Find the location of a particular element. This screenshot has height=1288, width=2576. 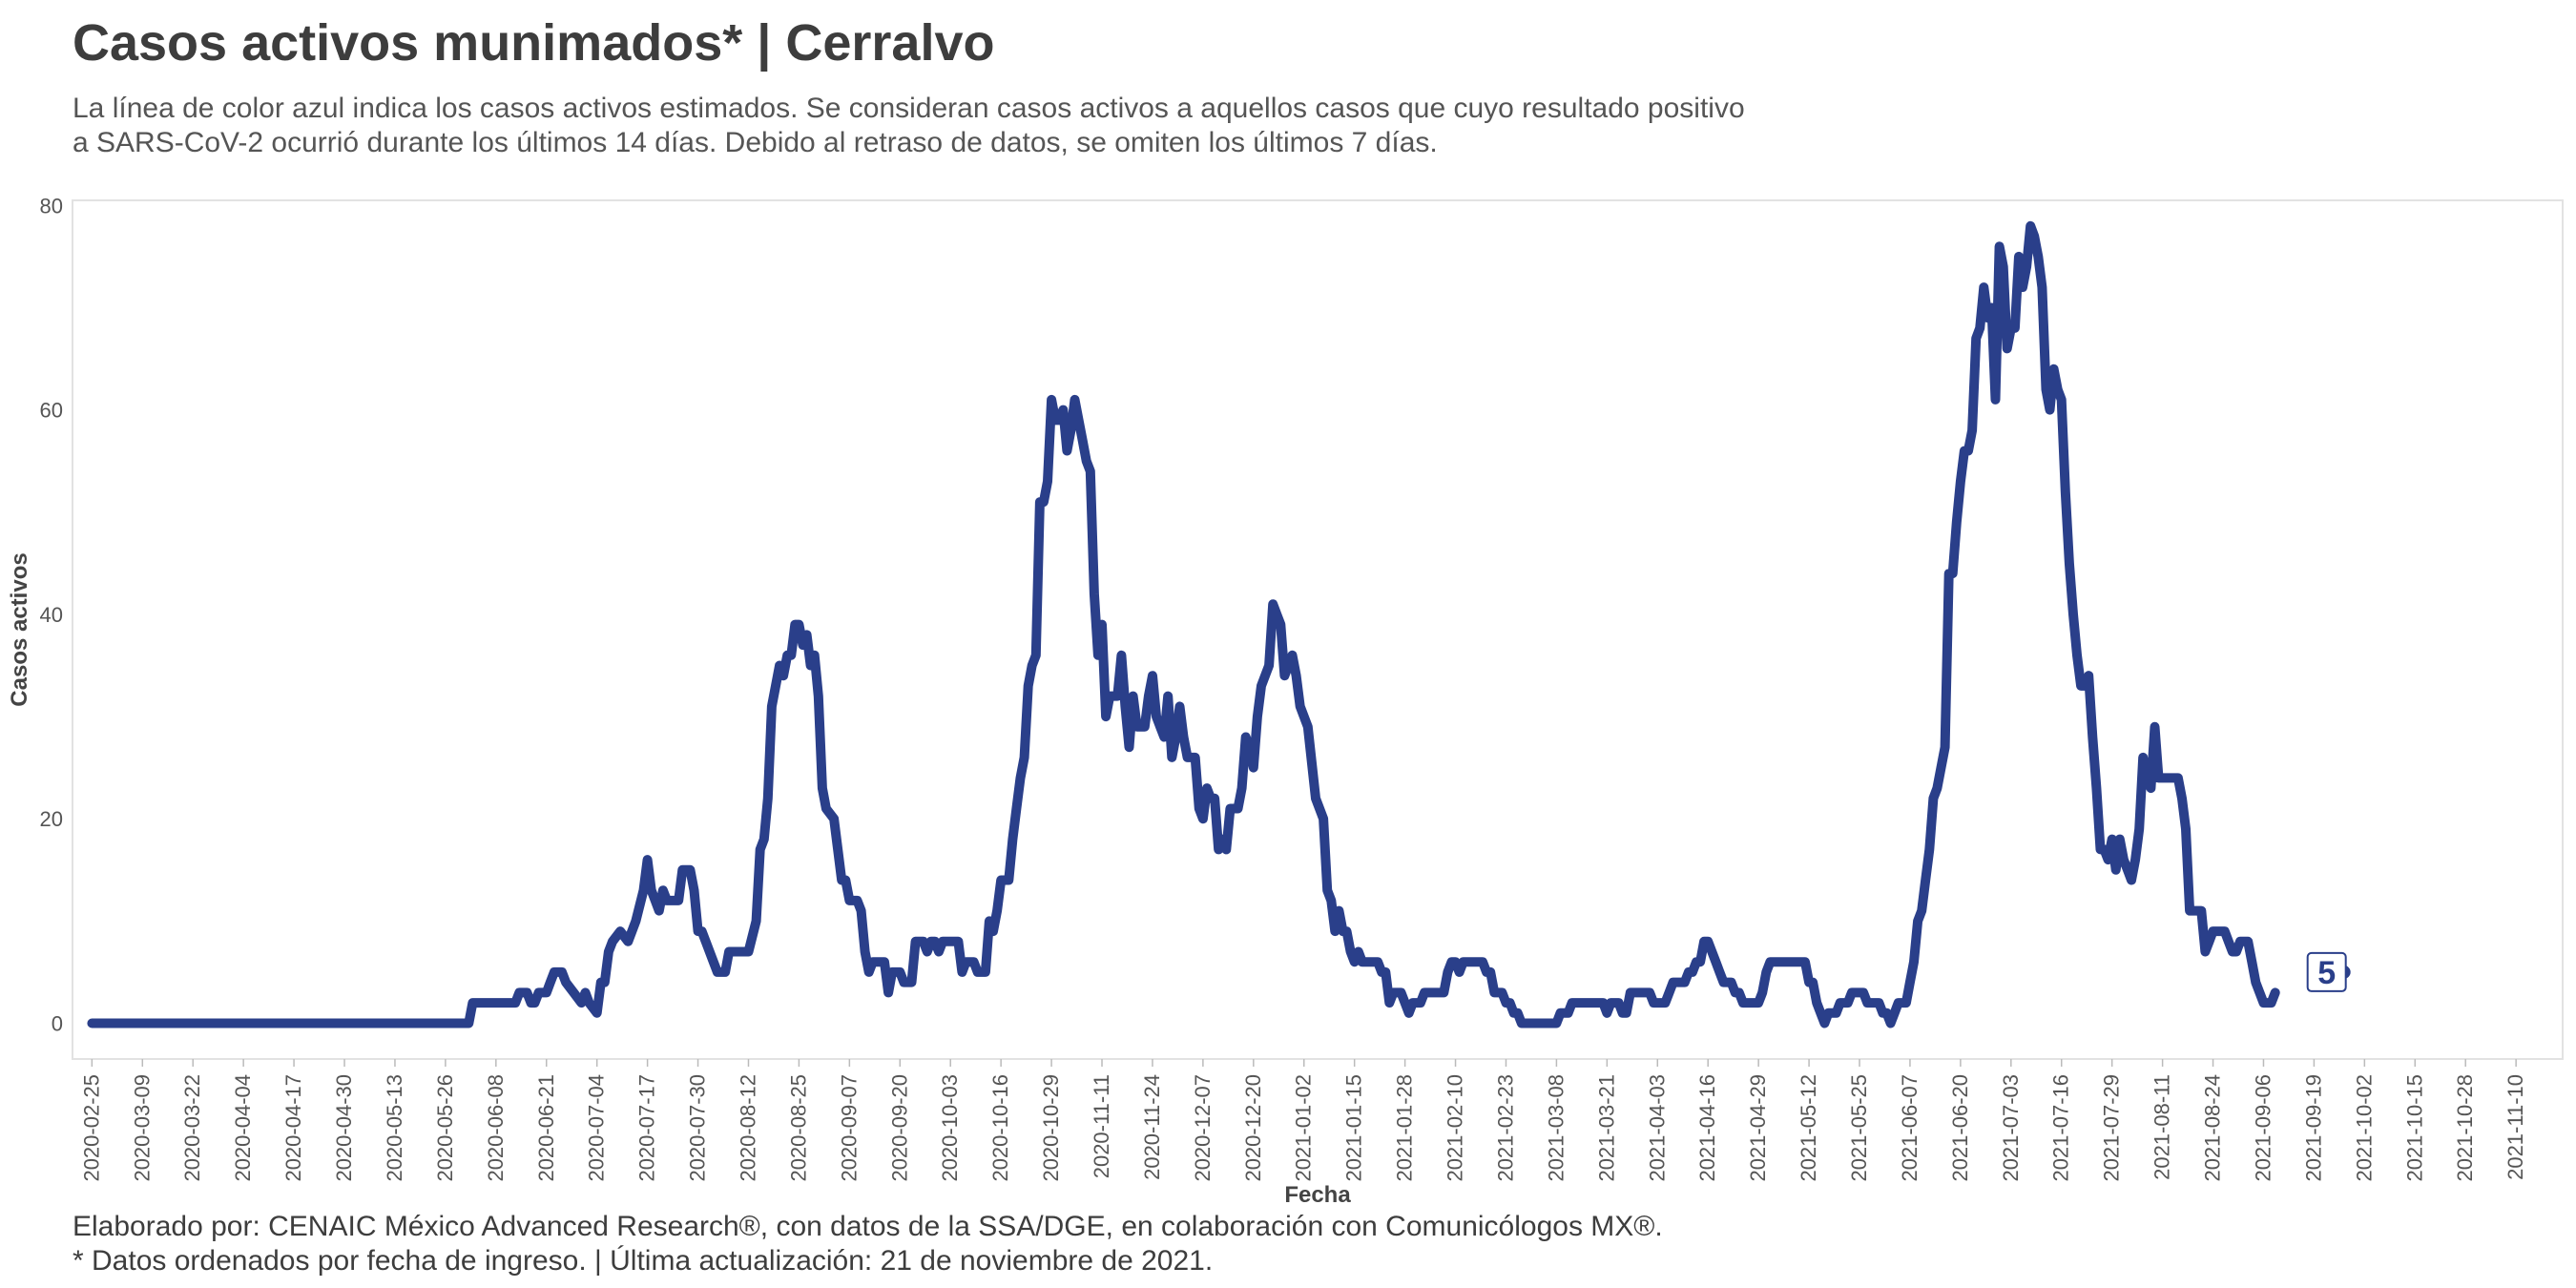

x-tick-label: 2021-10-15 is located at coordinates (2414, 1128).